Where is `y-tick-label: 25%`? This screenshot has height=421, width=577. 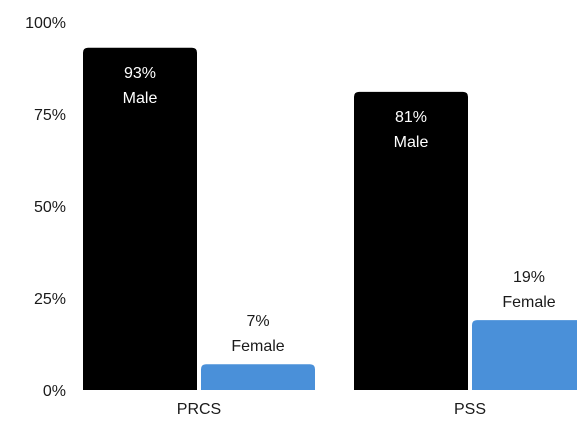 y-tick-label: 25% is located at coordinates (50, 299).